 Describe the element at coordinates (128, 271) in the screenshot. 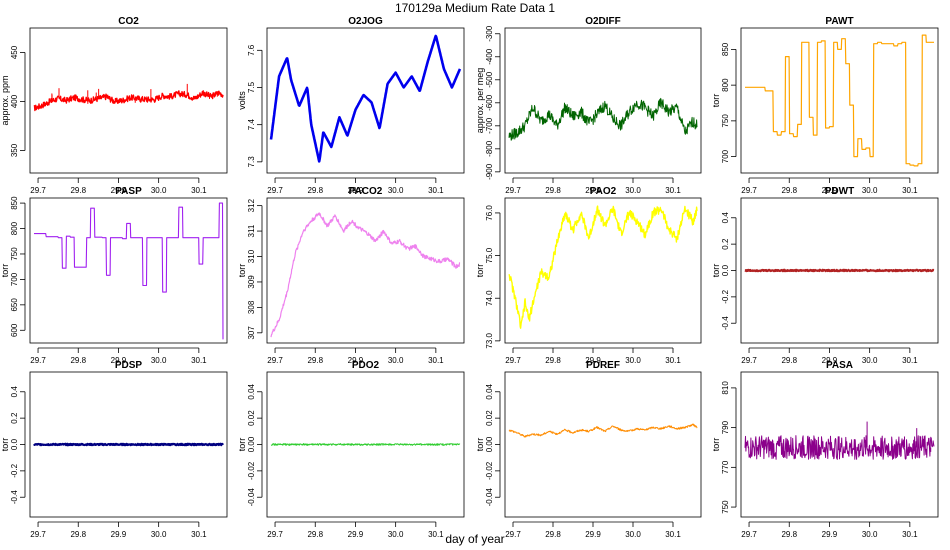

I see `series-line-pasp` at that location.